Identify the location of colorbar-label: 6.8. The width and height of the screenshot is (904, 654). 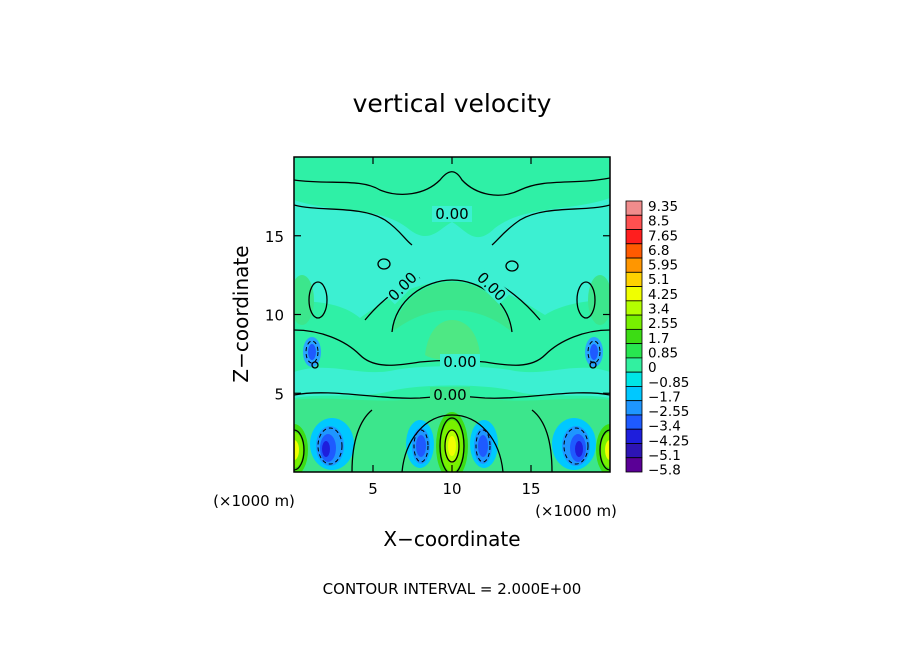
(658, 251).